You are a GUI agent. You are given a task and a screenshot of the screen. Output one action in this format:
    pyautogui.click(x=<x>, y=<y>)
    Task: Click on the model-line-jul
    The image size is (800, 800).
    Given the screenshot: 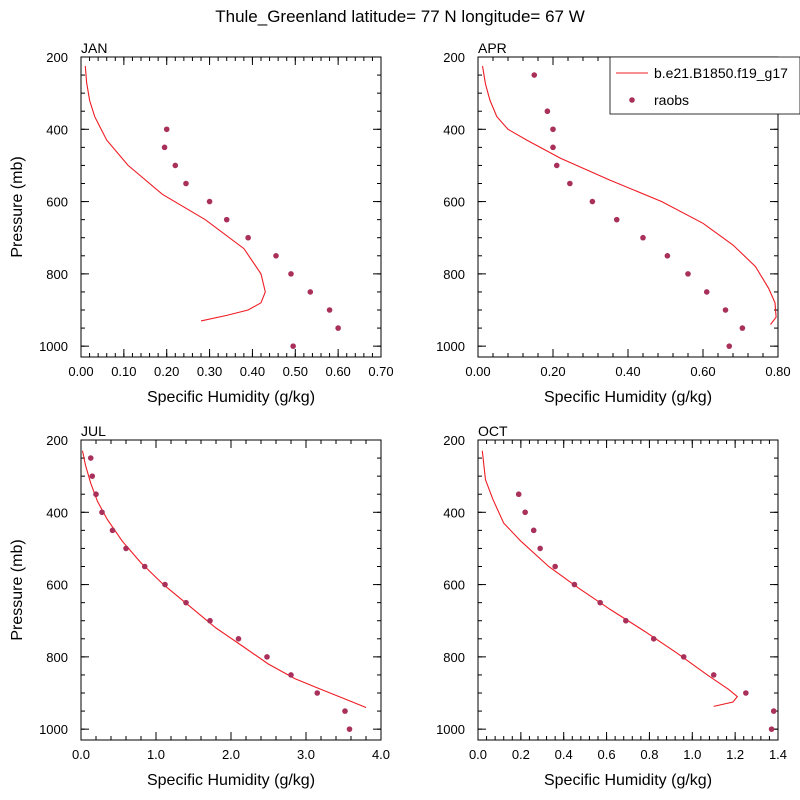 What is the action you would take?
    pyautogui.click(x=224, y=579)
    